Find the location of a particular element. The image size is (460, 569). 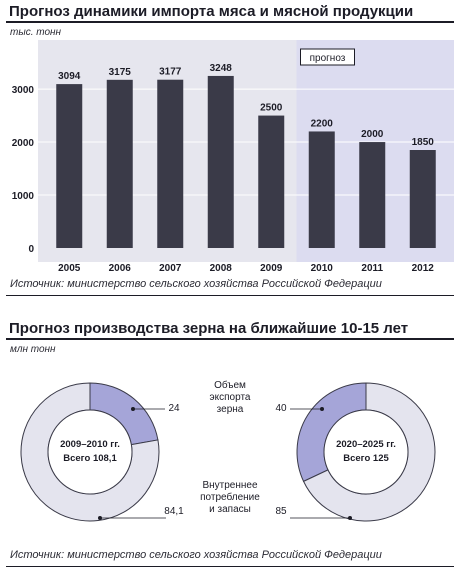

forecast-badge-label: прогноз is located at coordinates (328, 58).